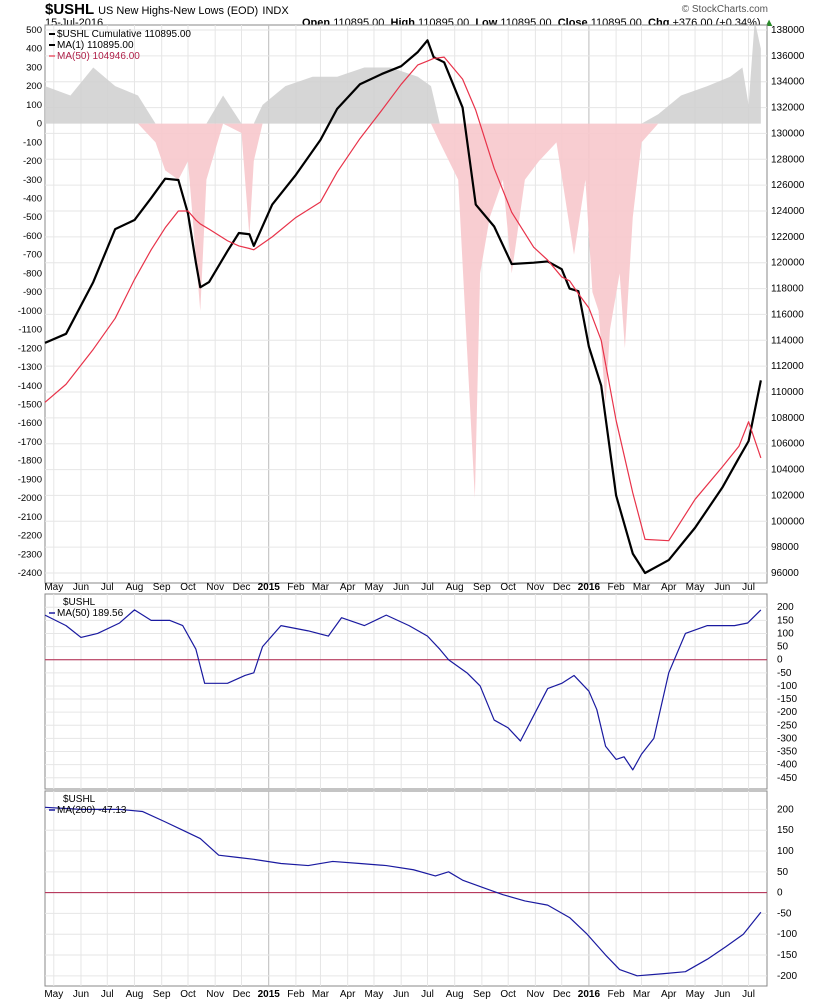 Image resolution: width=820 pixels, height=1000 pixels. I want to click on right-axis-tick: 110000, so click(787, 392).